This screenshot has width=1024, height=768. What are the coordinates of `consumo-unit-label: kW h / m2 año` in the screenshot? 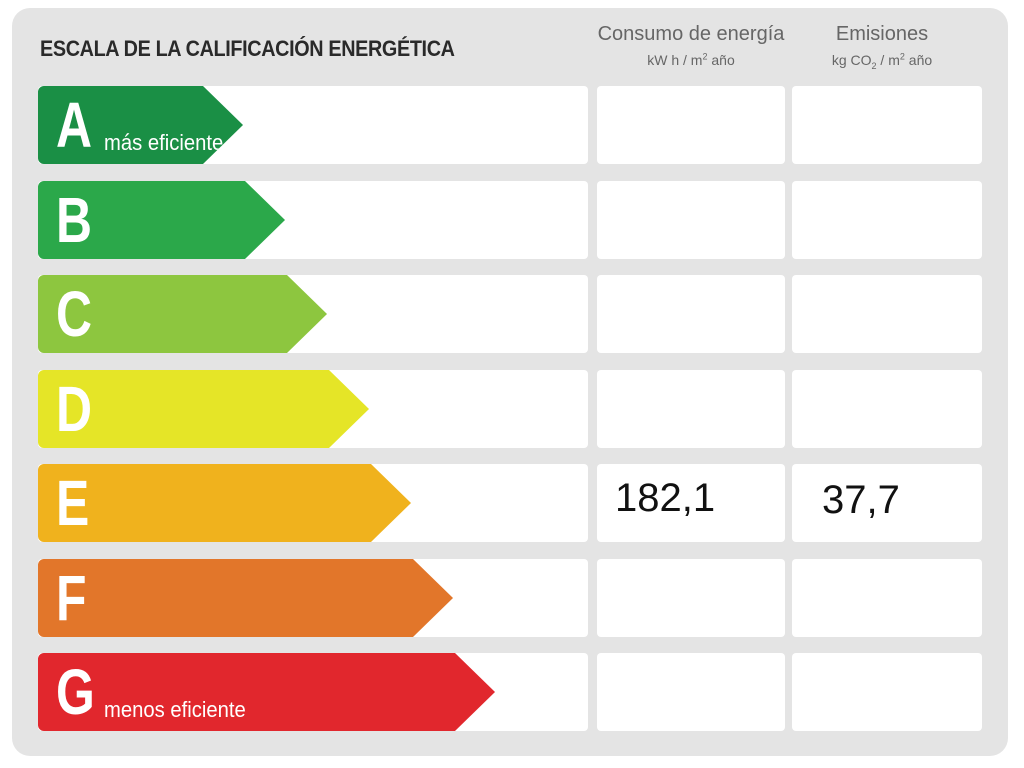 It's located at (691, 59).